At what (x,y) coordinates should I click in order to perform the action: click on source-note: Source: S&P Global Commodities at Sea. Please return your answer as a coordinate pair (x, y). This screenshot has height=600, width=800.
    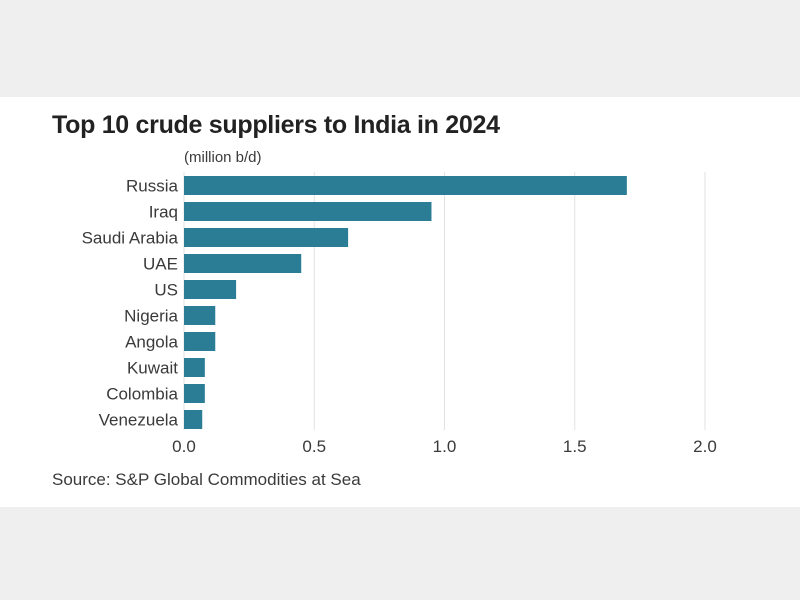
    Looking at the image, I should click on (206, 479).